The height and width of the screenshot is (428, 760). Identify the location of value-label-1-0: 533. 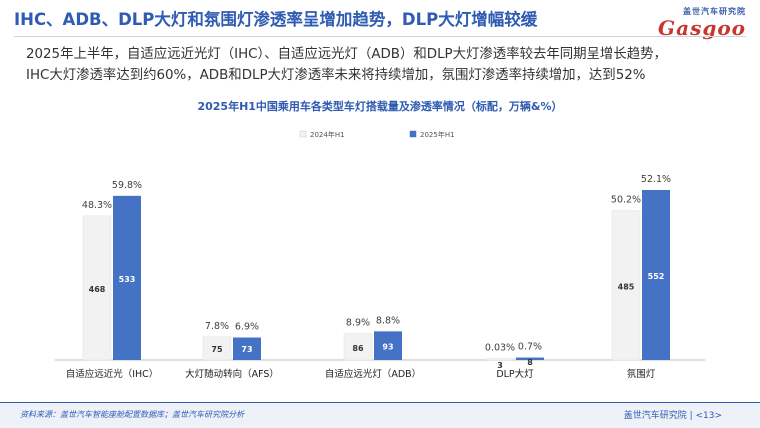
(127, 279).